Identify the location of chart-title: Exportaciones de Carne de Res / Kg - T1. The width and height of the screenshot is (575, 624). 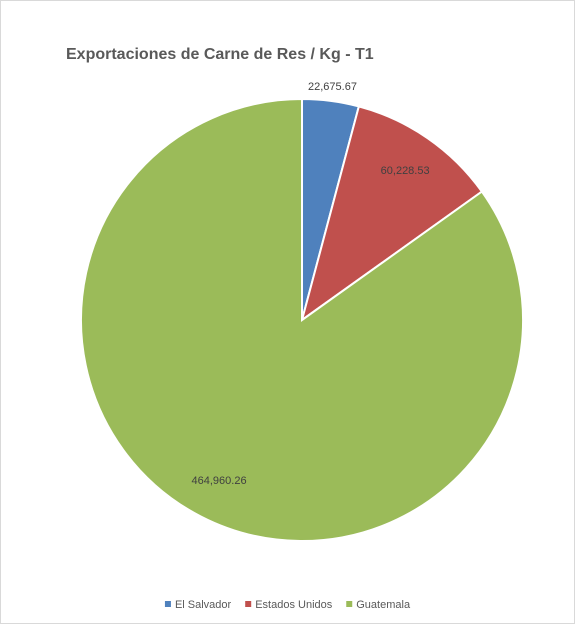
(220, 54).